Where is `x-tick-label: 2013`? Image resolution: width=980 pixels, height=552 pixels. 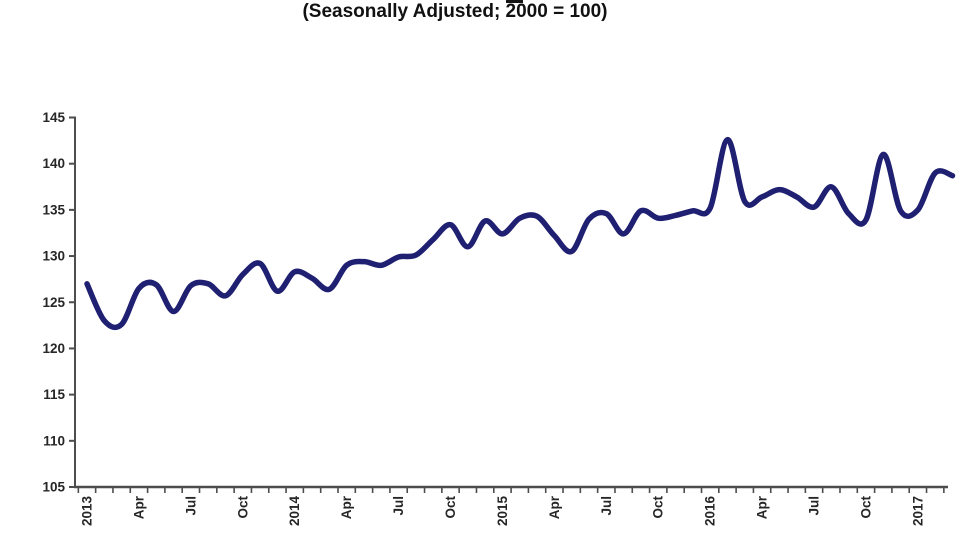
x-tick-label: 2013 is located at coordinates (87, 511).